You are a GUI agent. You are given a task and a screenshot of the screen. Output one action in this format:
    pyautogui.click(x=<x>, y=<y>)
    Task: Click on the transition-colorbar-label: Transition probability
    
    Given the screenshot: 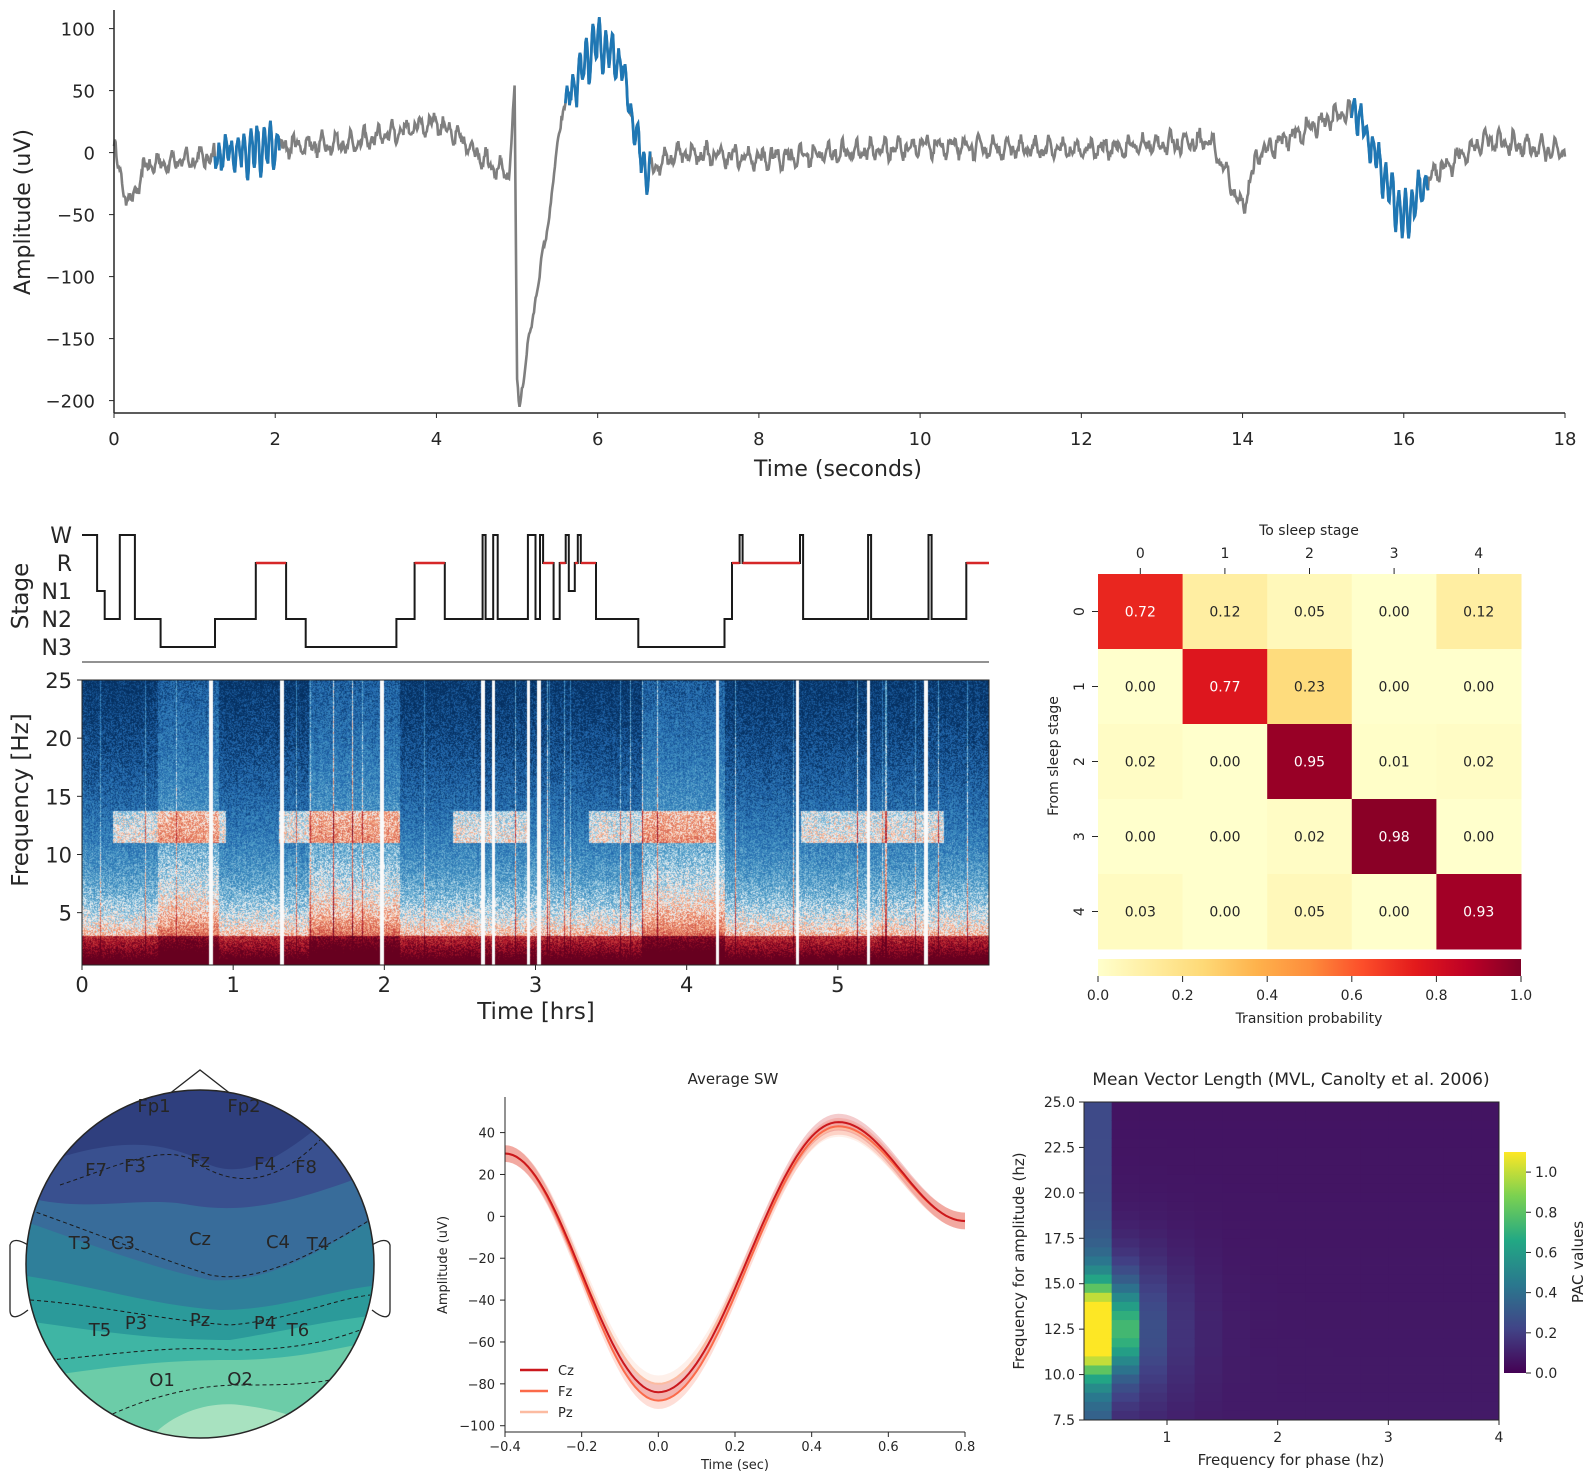 What is the action you would take?
    pyautogui.click(x=1309, y=1019)
    